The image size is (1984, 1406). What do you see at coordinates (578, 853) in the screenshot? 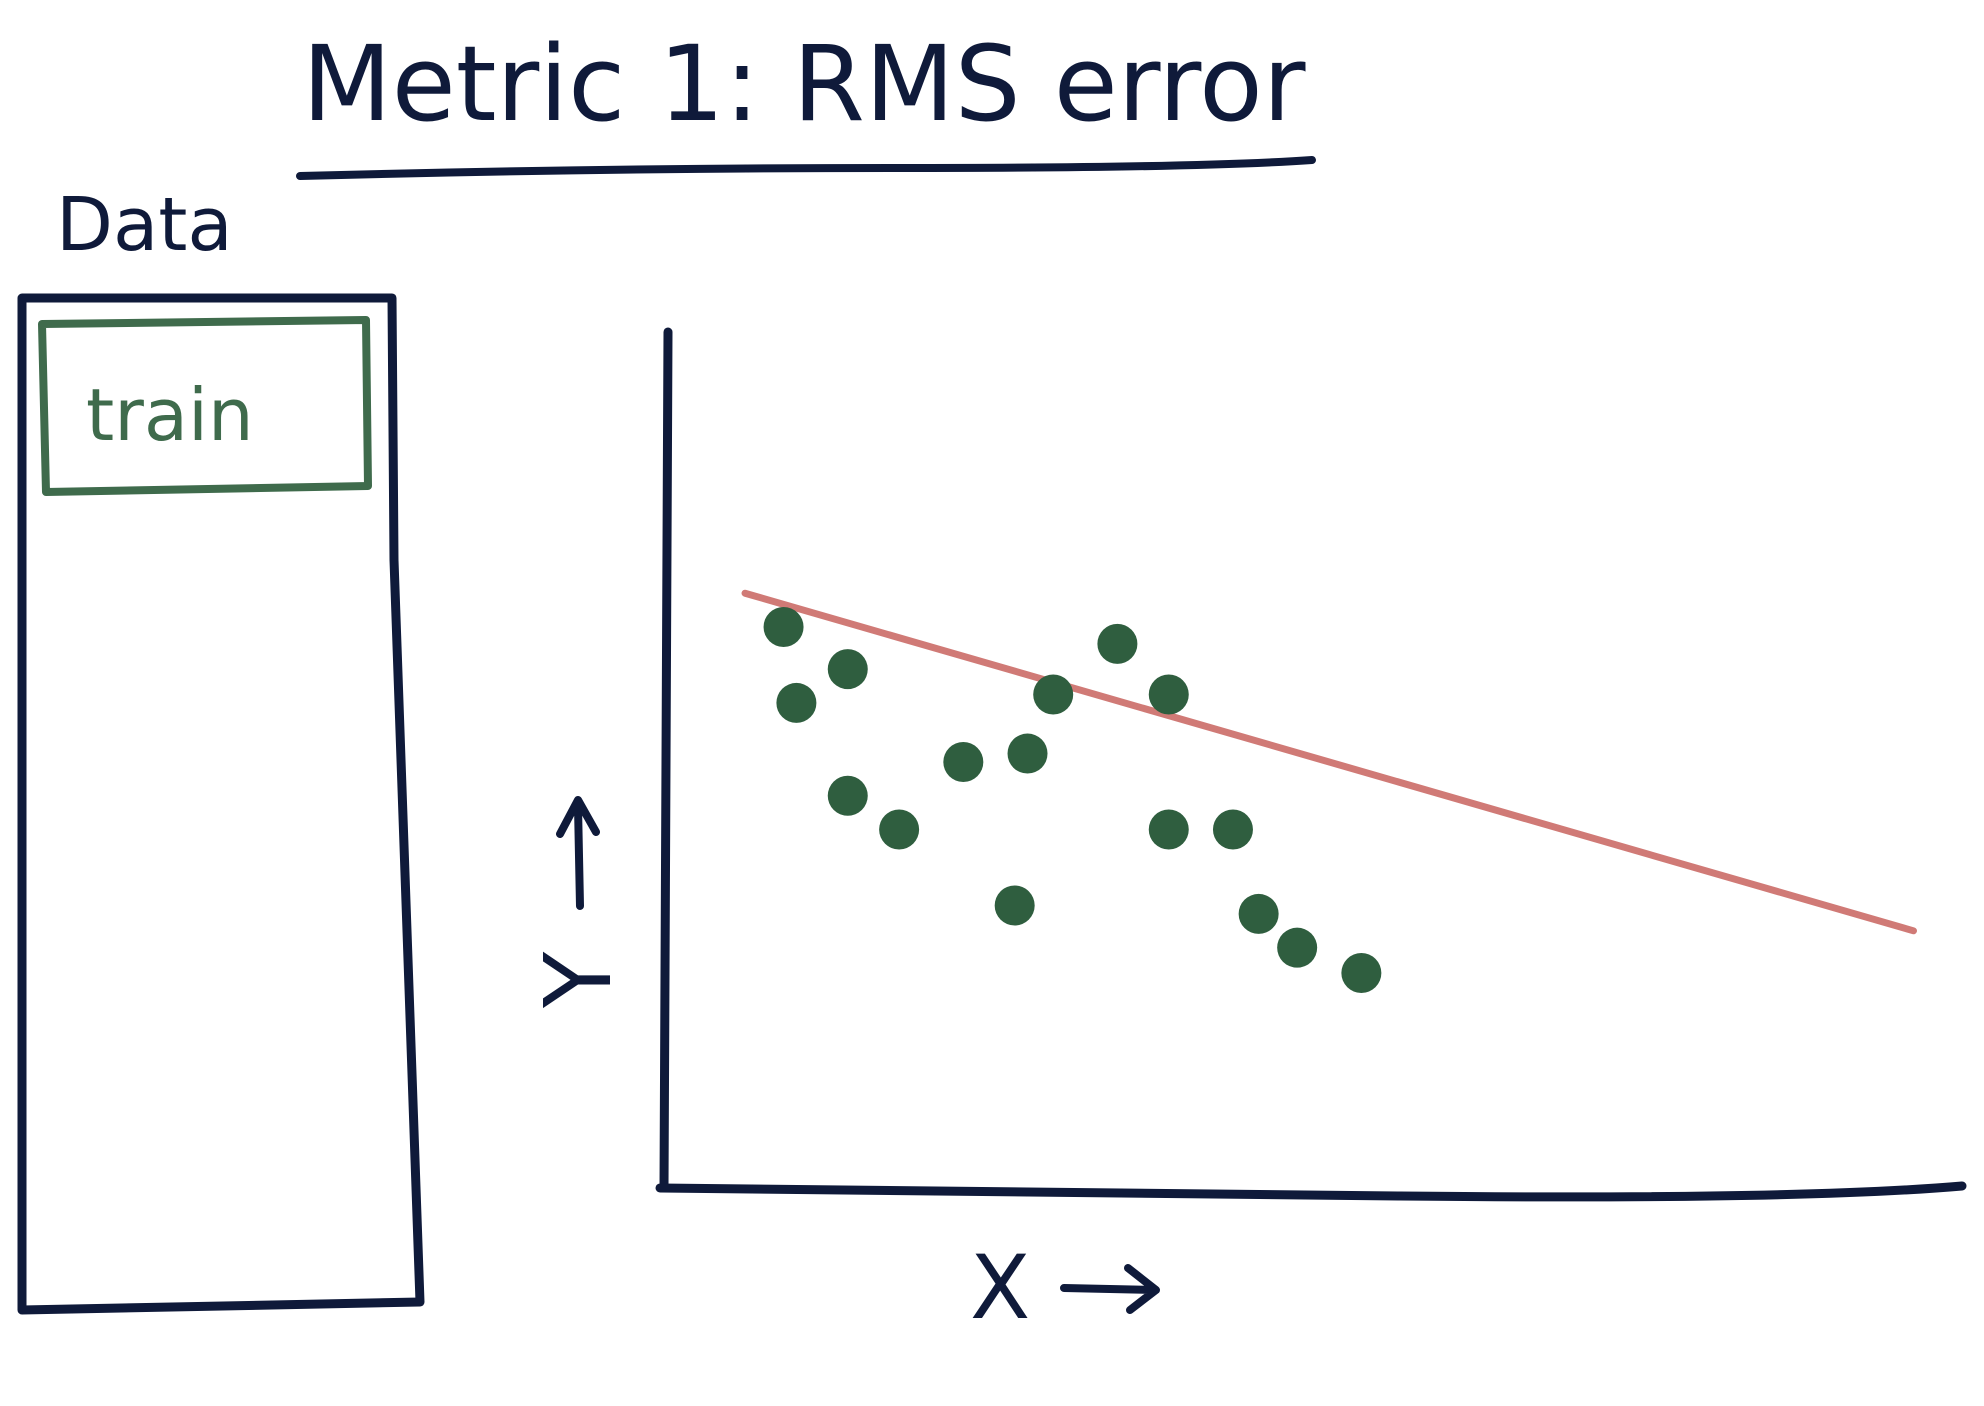
I see `y-arrow-icon` at bounding box center [578, 853].